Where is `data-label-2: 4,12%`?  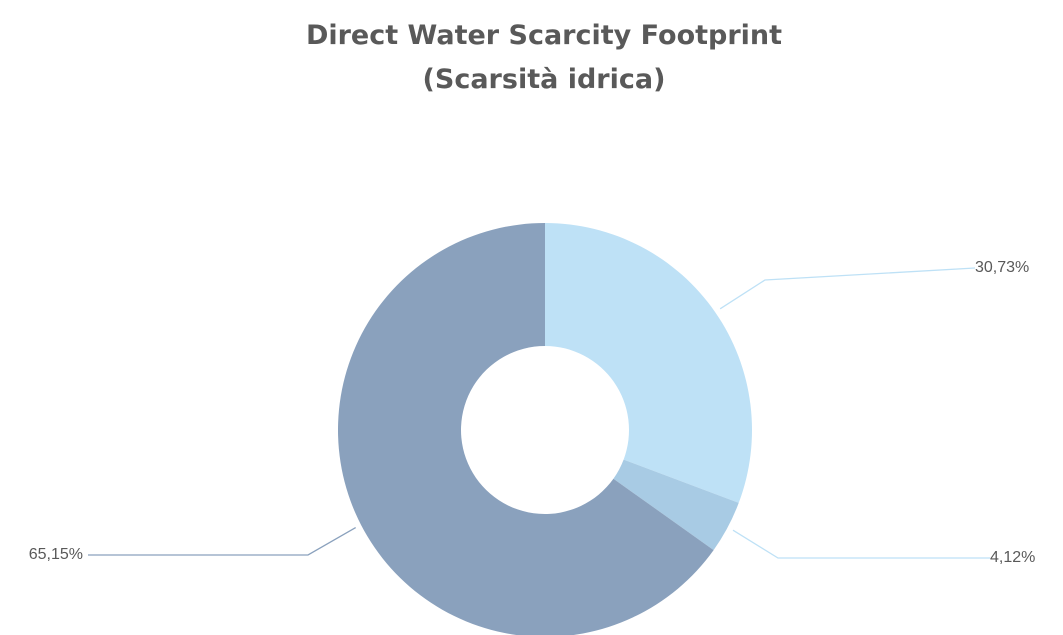
data-label-2: 4,12% is located at coordinates (1012, 557).